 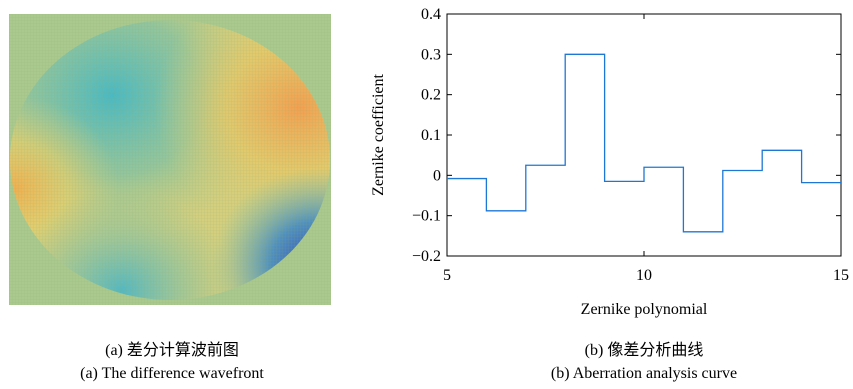 I want to click on x-tick-label: 15, so click(x=841, y=275).